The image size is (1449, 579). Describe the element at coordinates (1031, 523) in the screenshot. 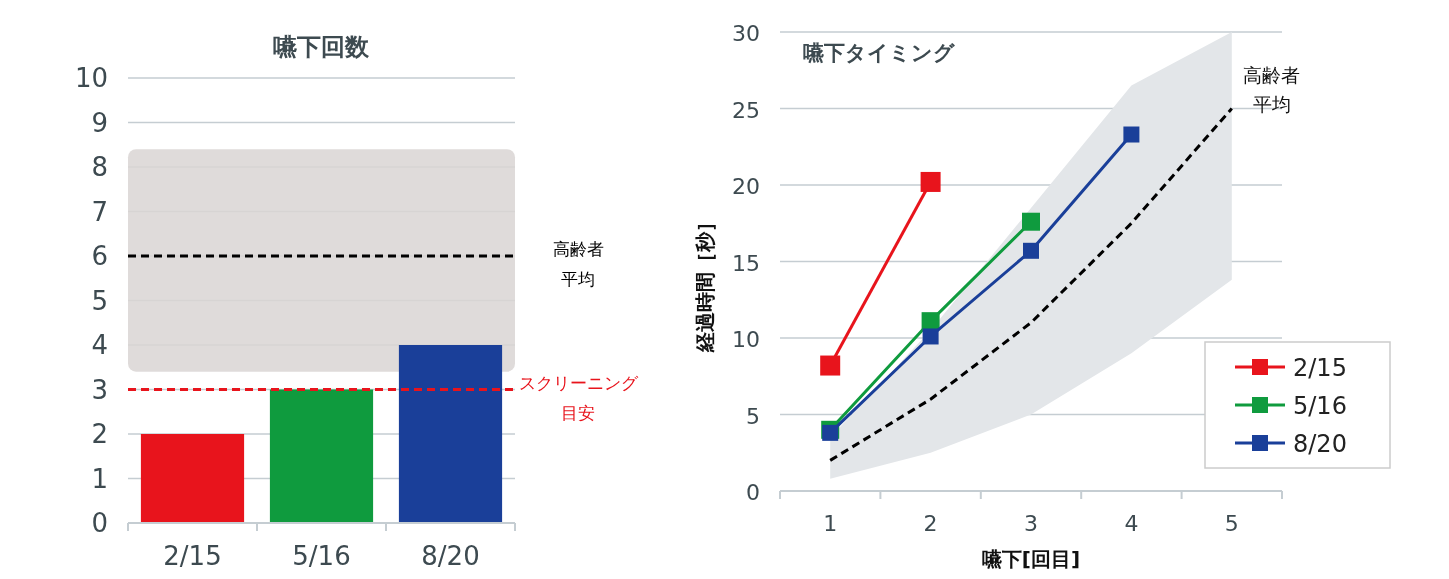

I see `x-tick-label: 3` at that location.